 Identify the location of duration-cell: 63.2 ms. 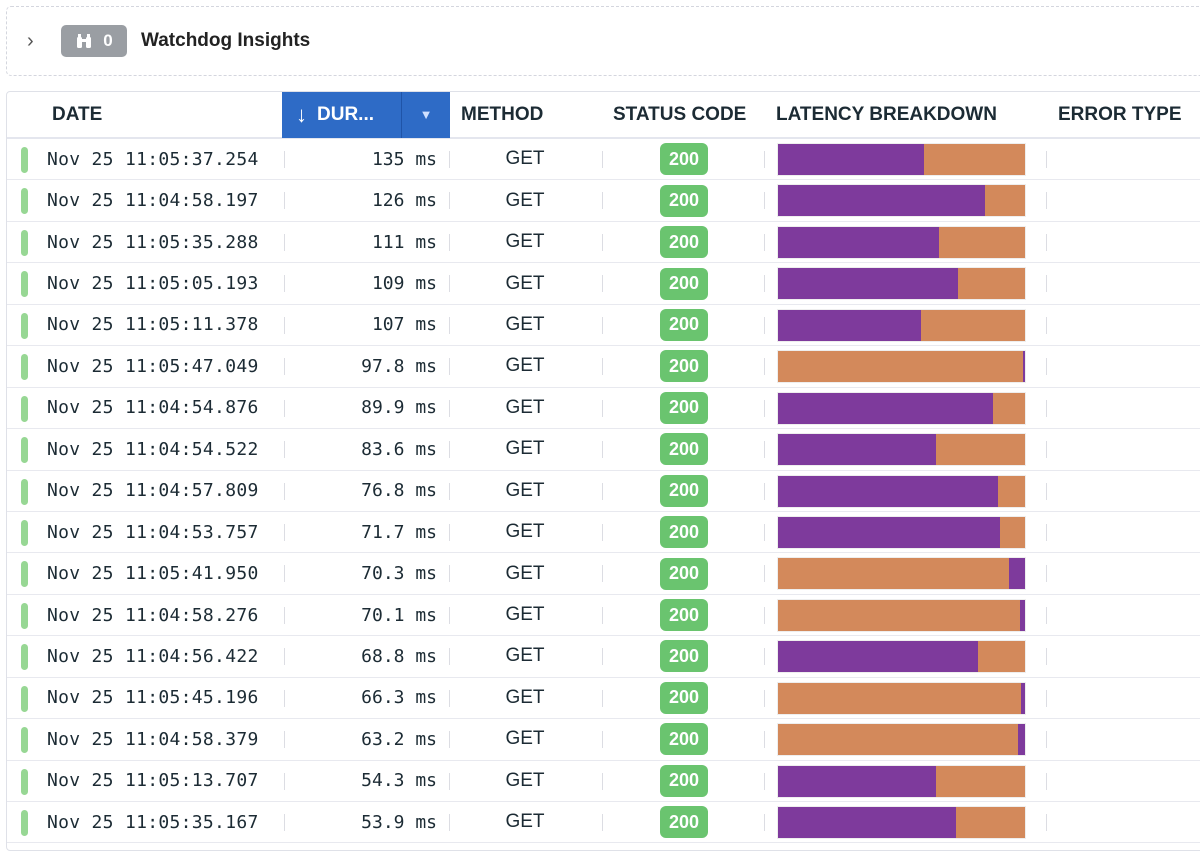
(399, 739).